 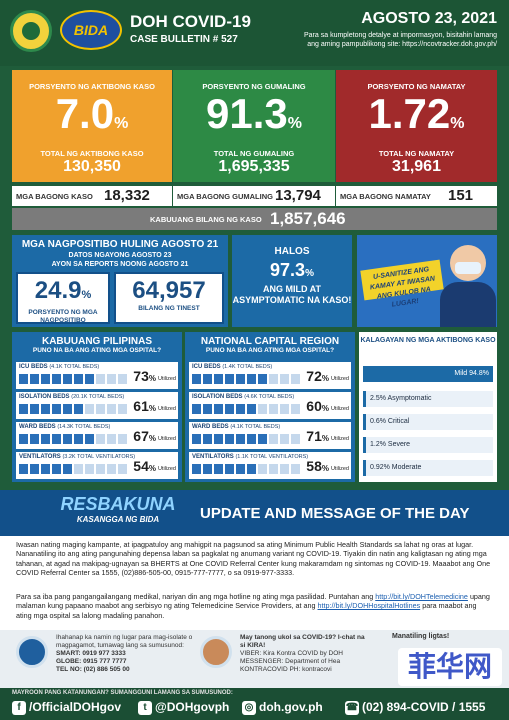 I want to click on bed-row: WARD BEDS (4.1K TOTAL BEDS) 71% Utilized, so click(x=270, y=435).